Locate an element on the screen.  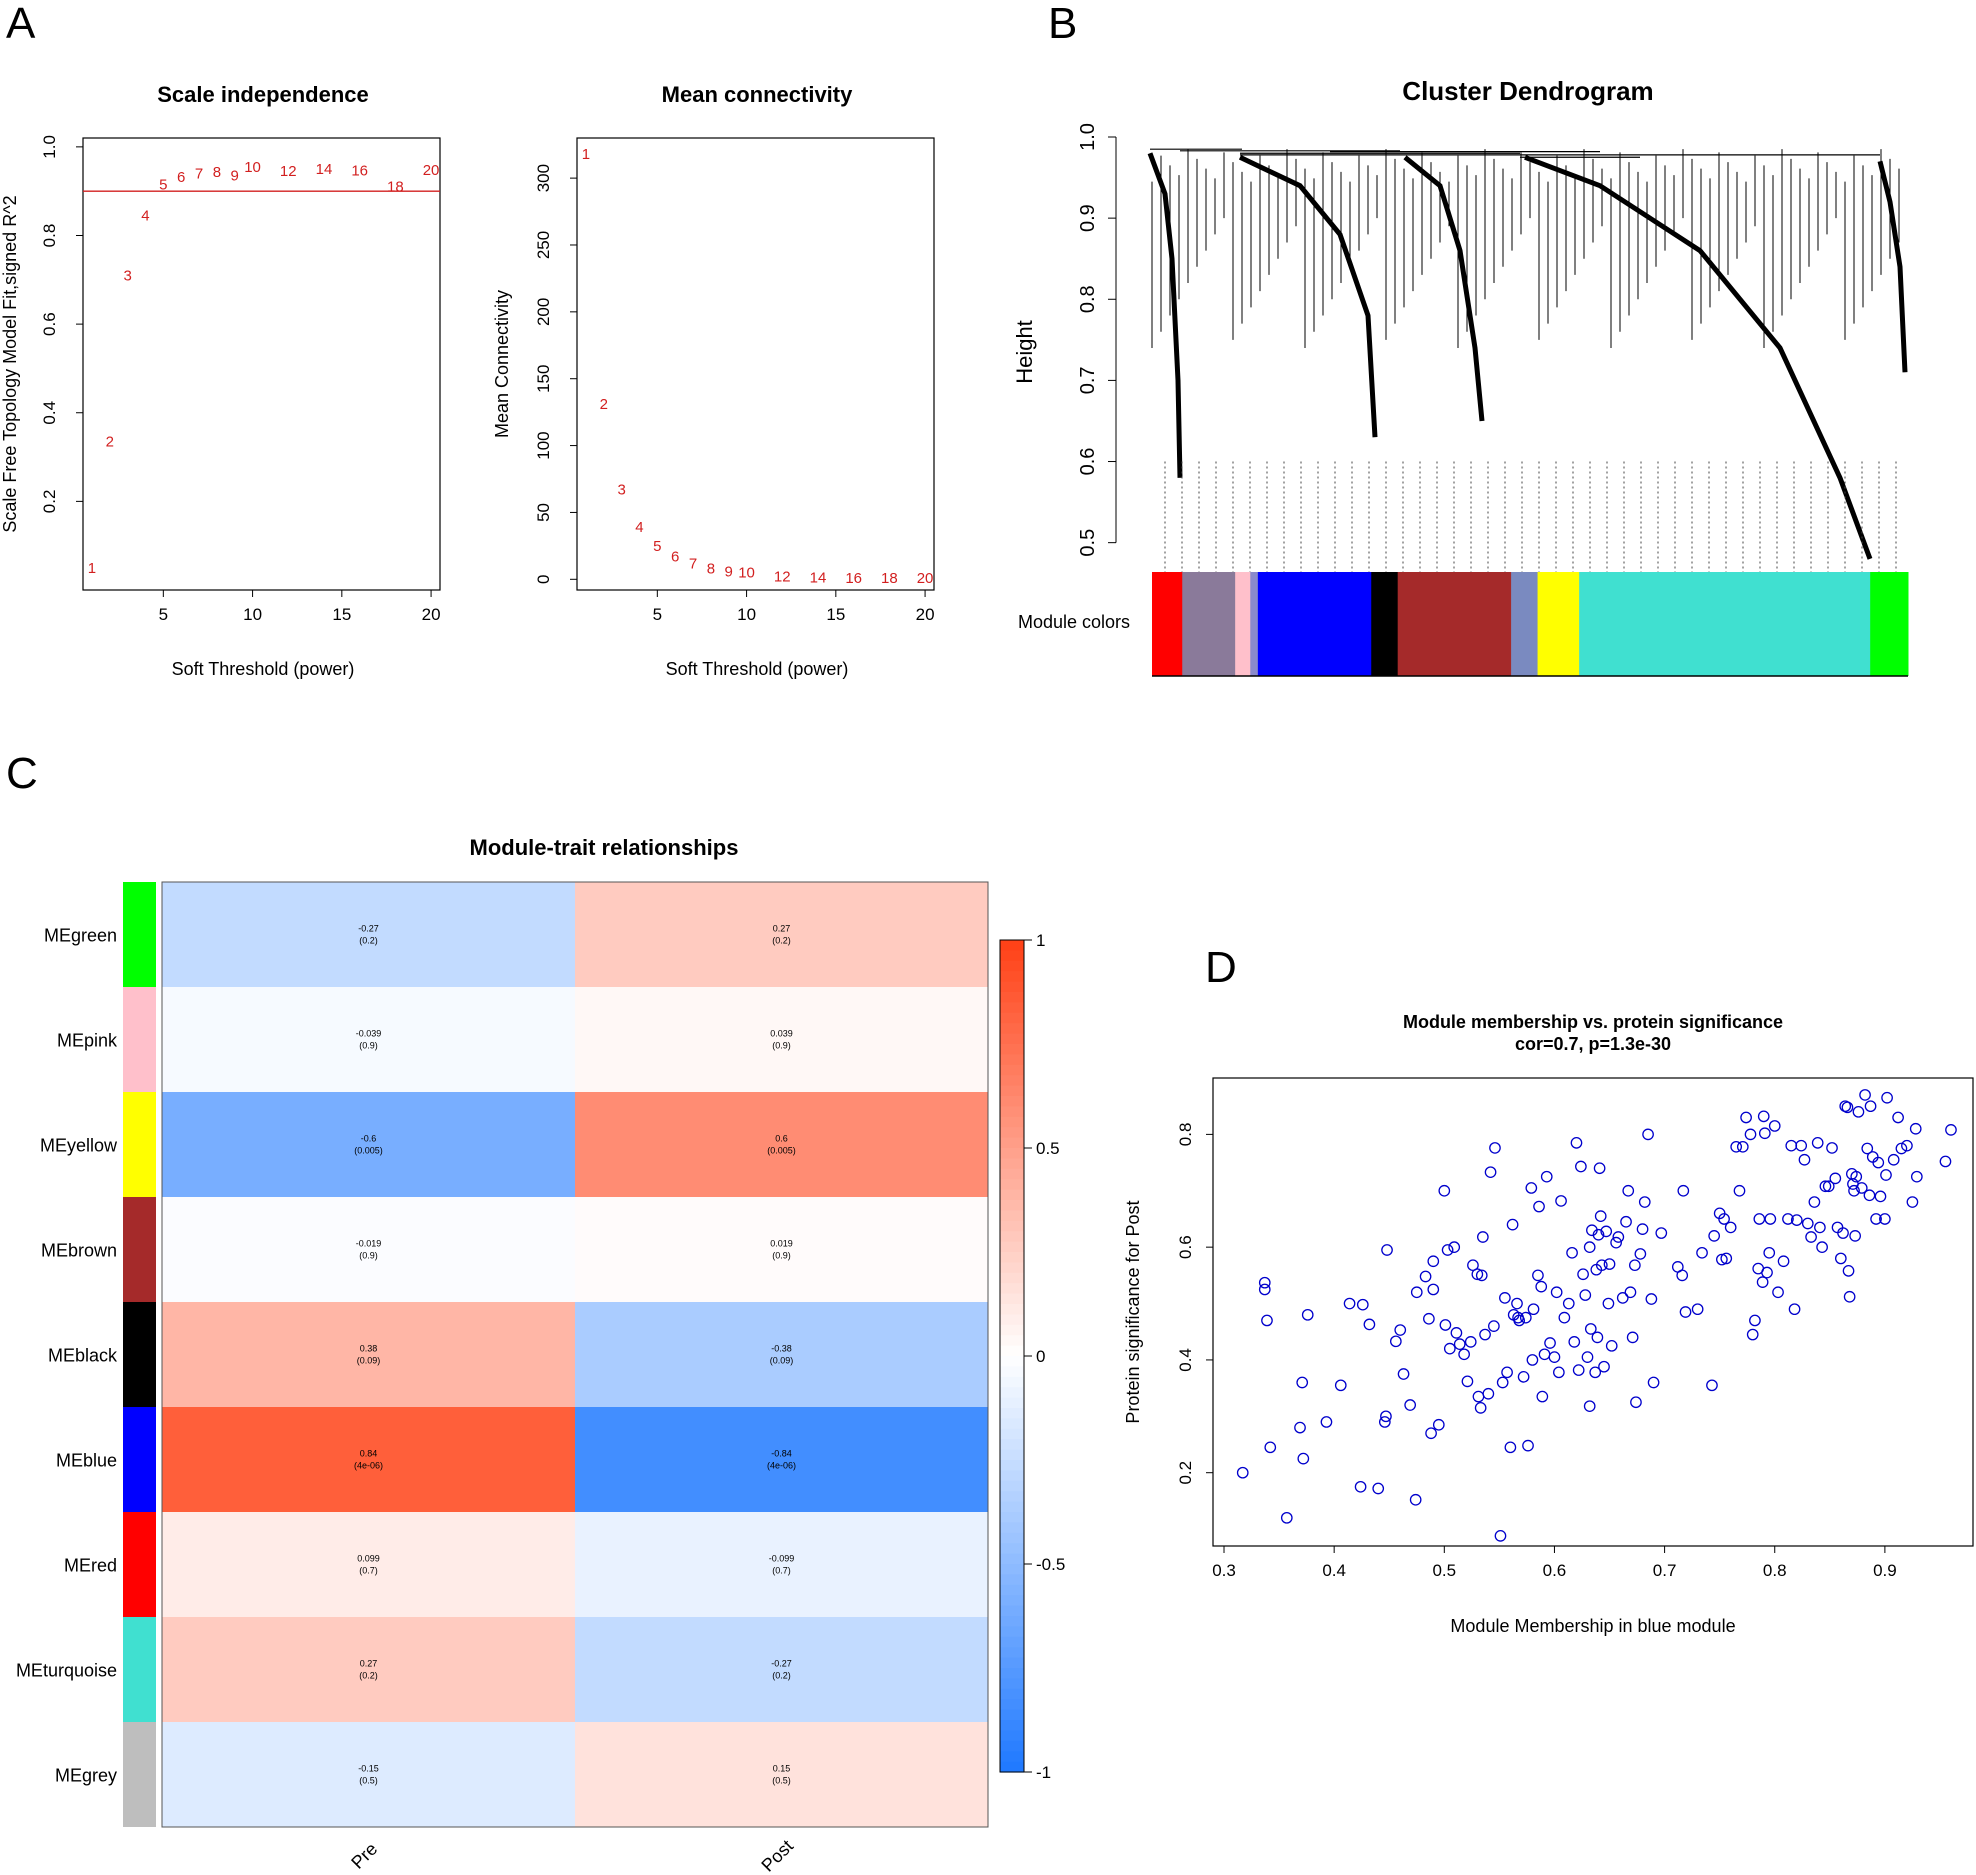
colorbar-tick-label: 0 is located at coordinates (1040, 1356).